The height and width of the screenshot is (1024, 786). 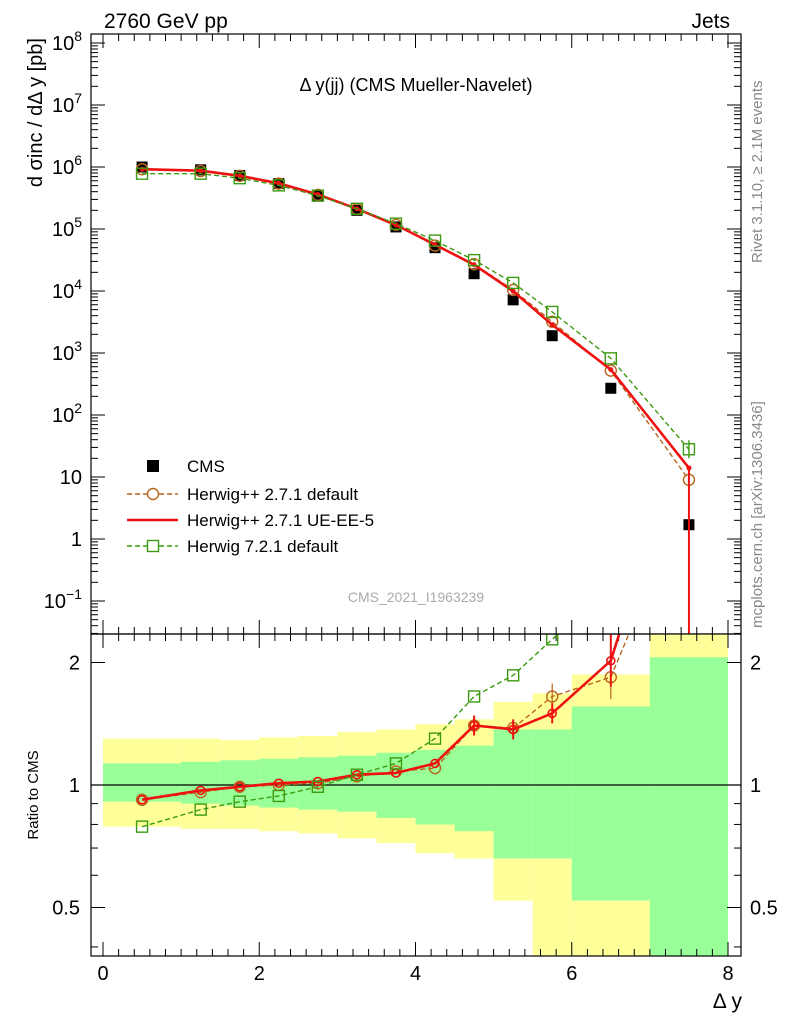 I want to click on y-tick-label: 10⁷, so click(x=67, y=103).